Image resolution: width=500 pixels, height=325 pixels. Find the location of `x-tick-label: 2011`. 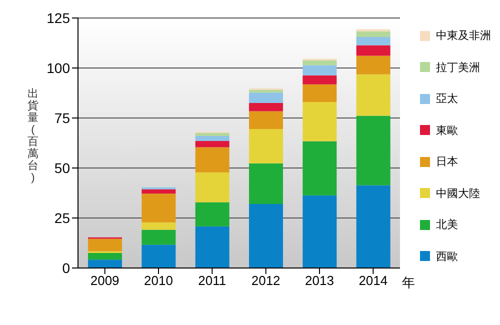

x-tick-label: 2011 is located at coordinates (212, 280).